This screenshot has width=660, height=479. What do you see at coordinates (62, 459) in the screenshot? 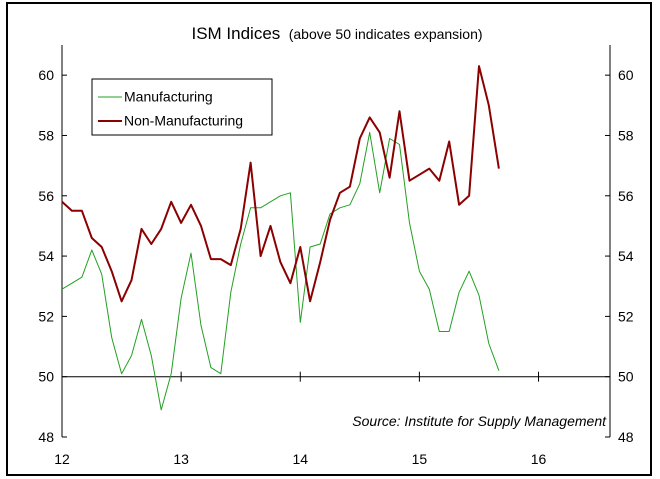
I see `x-tick-label: 12` at bounding box center [62, 459].